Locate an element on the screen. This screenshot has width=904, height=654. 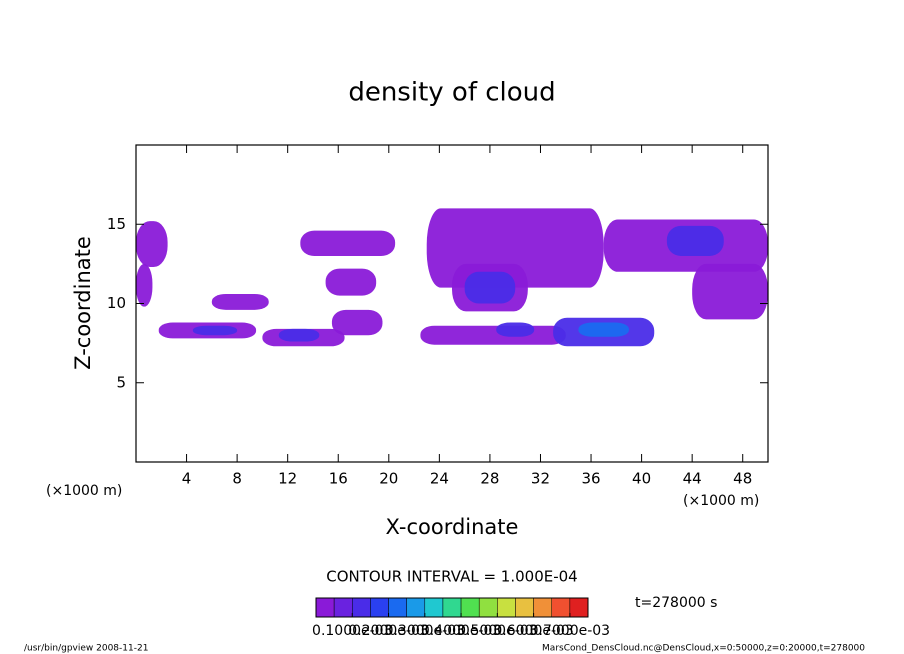
colorbar-tick-label: 0.6000e-03 is located at coordinates (533, 631).